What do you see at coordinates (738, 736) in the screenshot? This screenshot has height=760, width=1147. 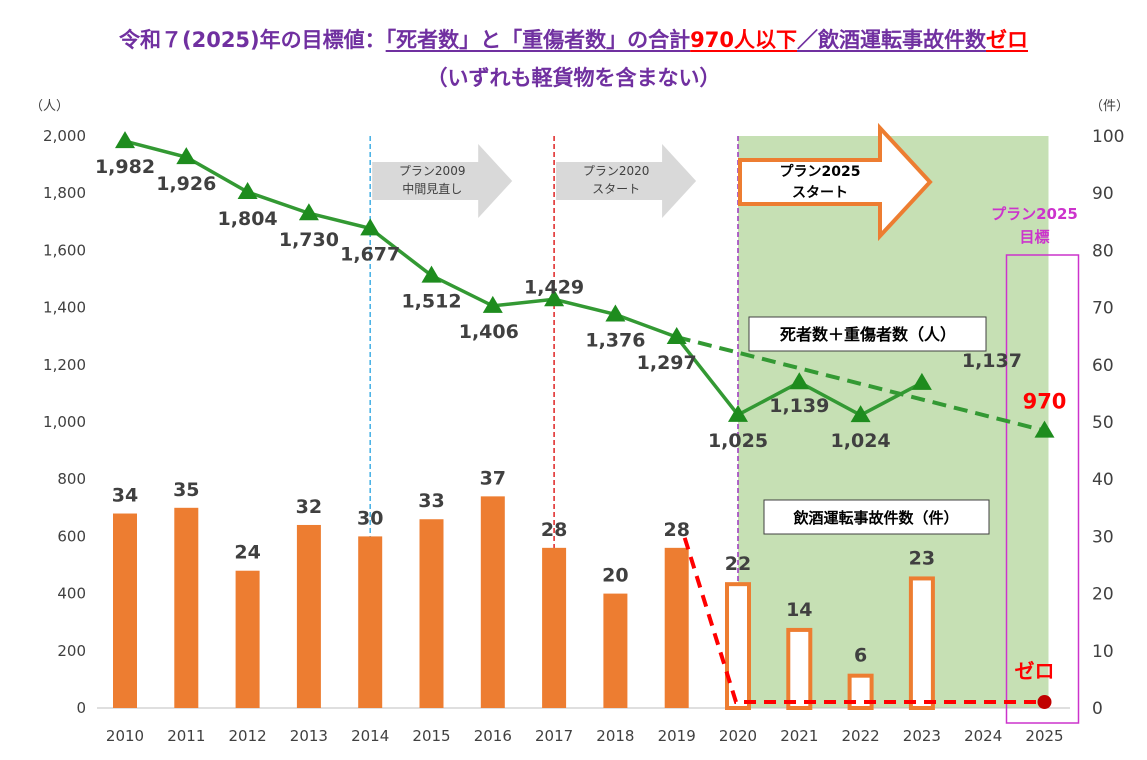 I see `x-tick-label: 2020` at bounding box center [738, 736].